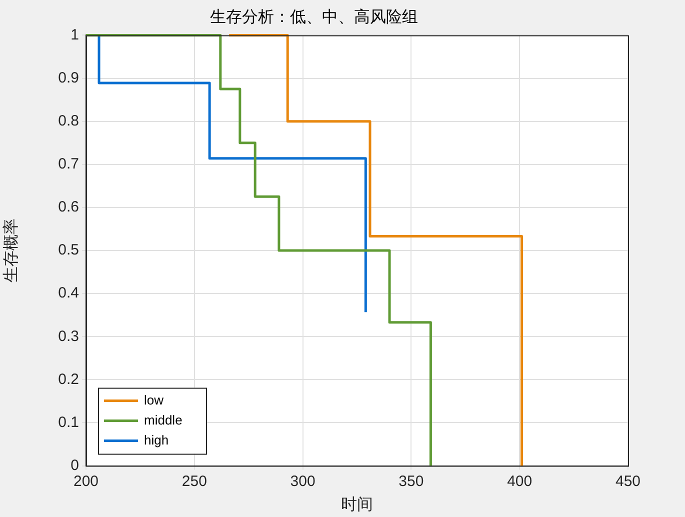 This screenshot has width=685, height=517. What do you see at coordinates (11, 250) in the screenshot?
I see `y-axis-title: 生存概率` at bounding box center [11, 250].